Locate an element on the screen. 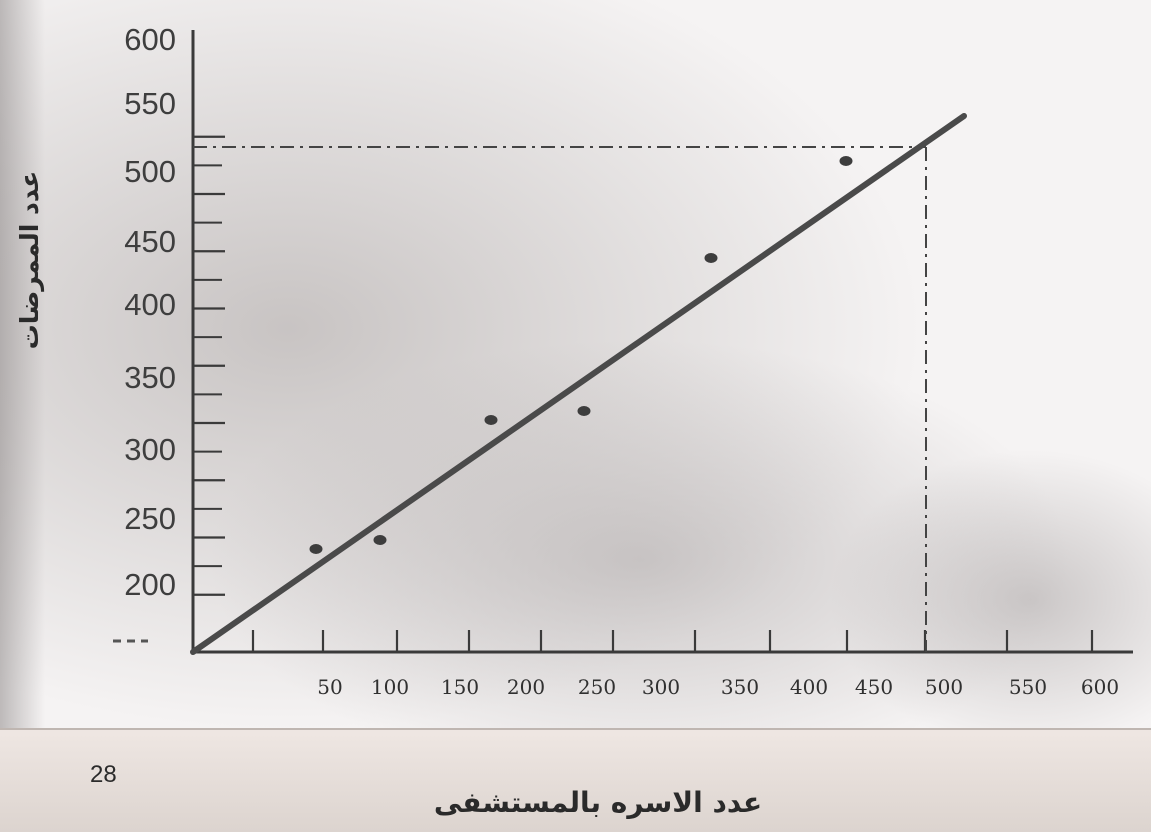  x-tick-label: 550 is located at coordinates (1028, 687).